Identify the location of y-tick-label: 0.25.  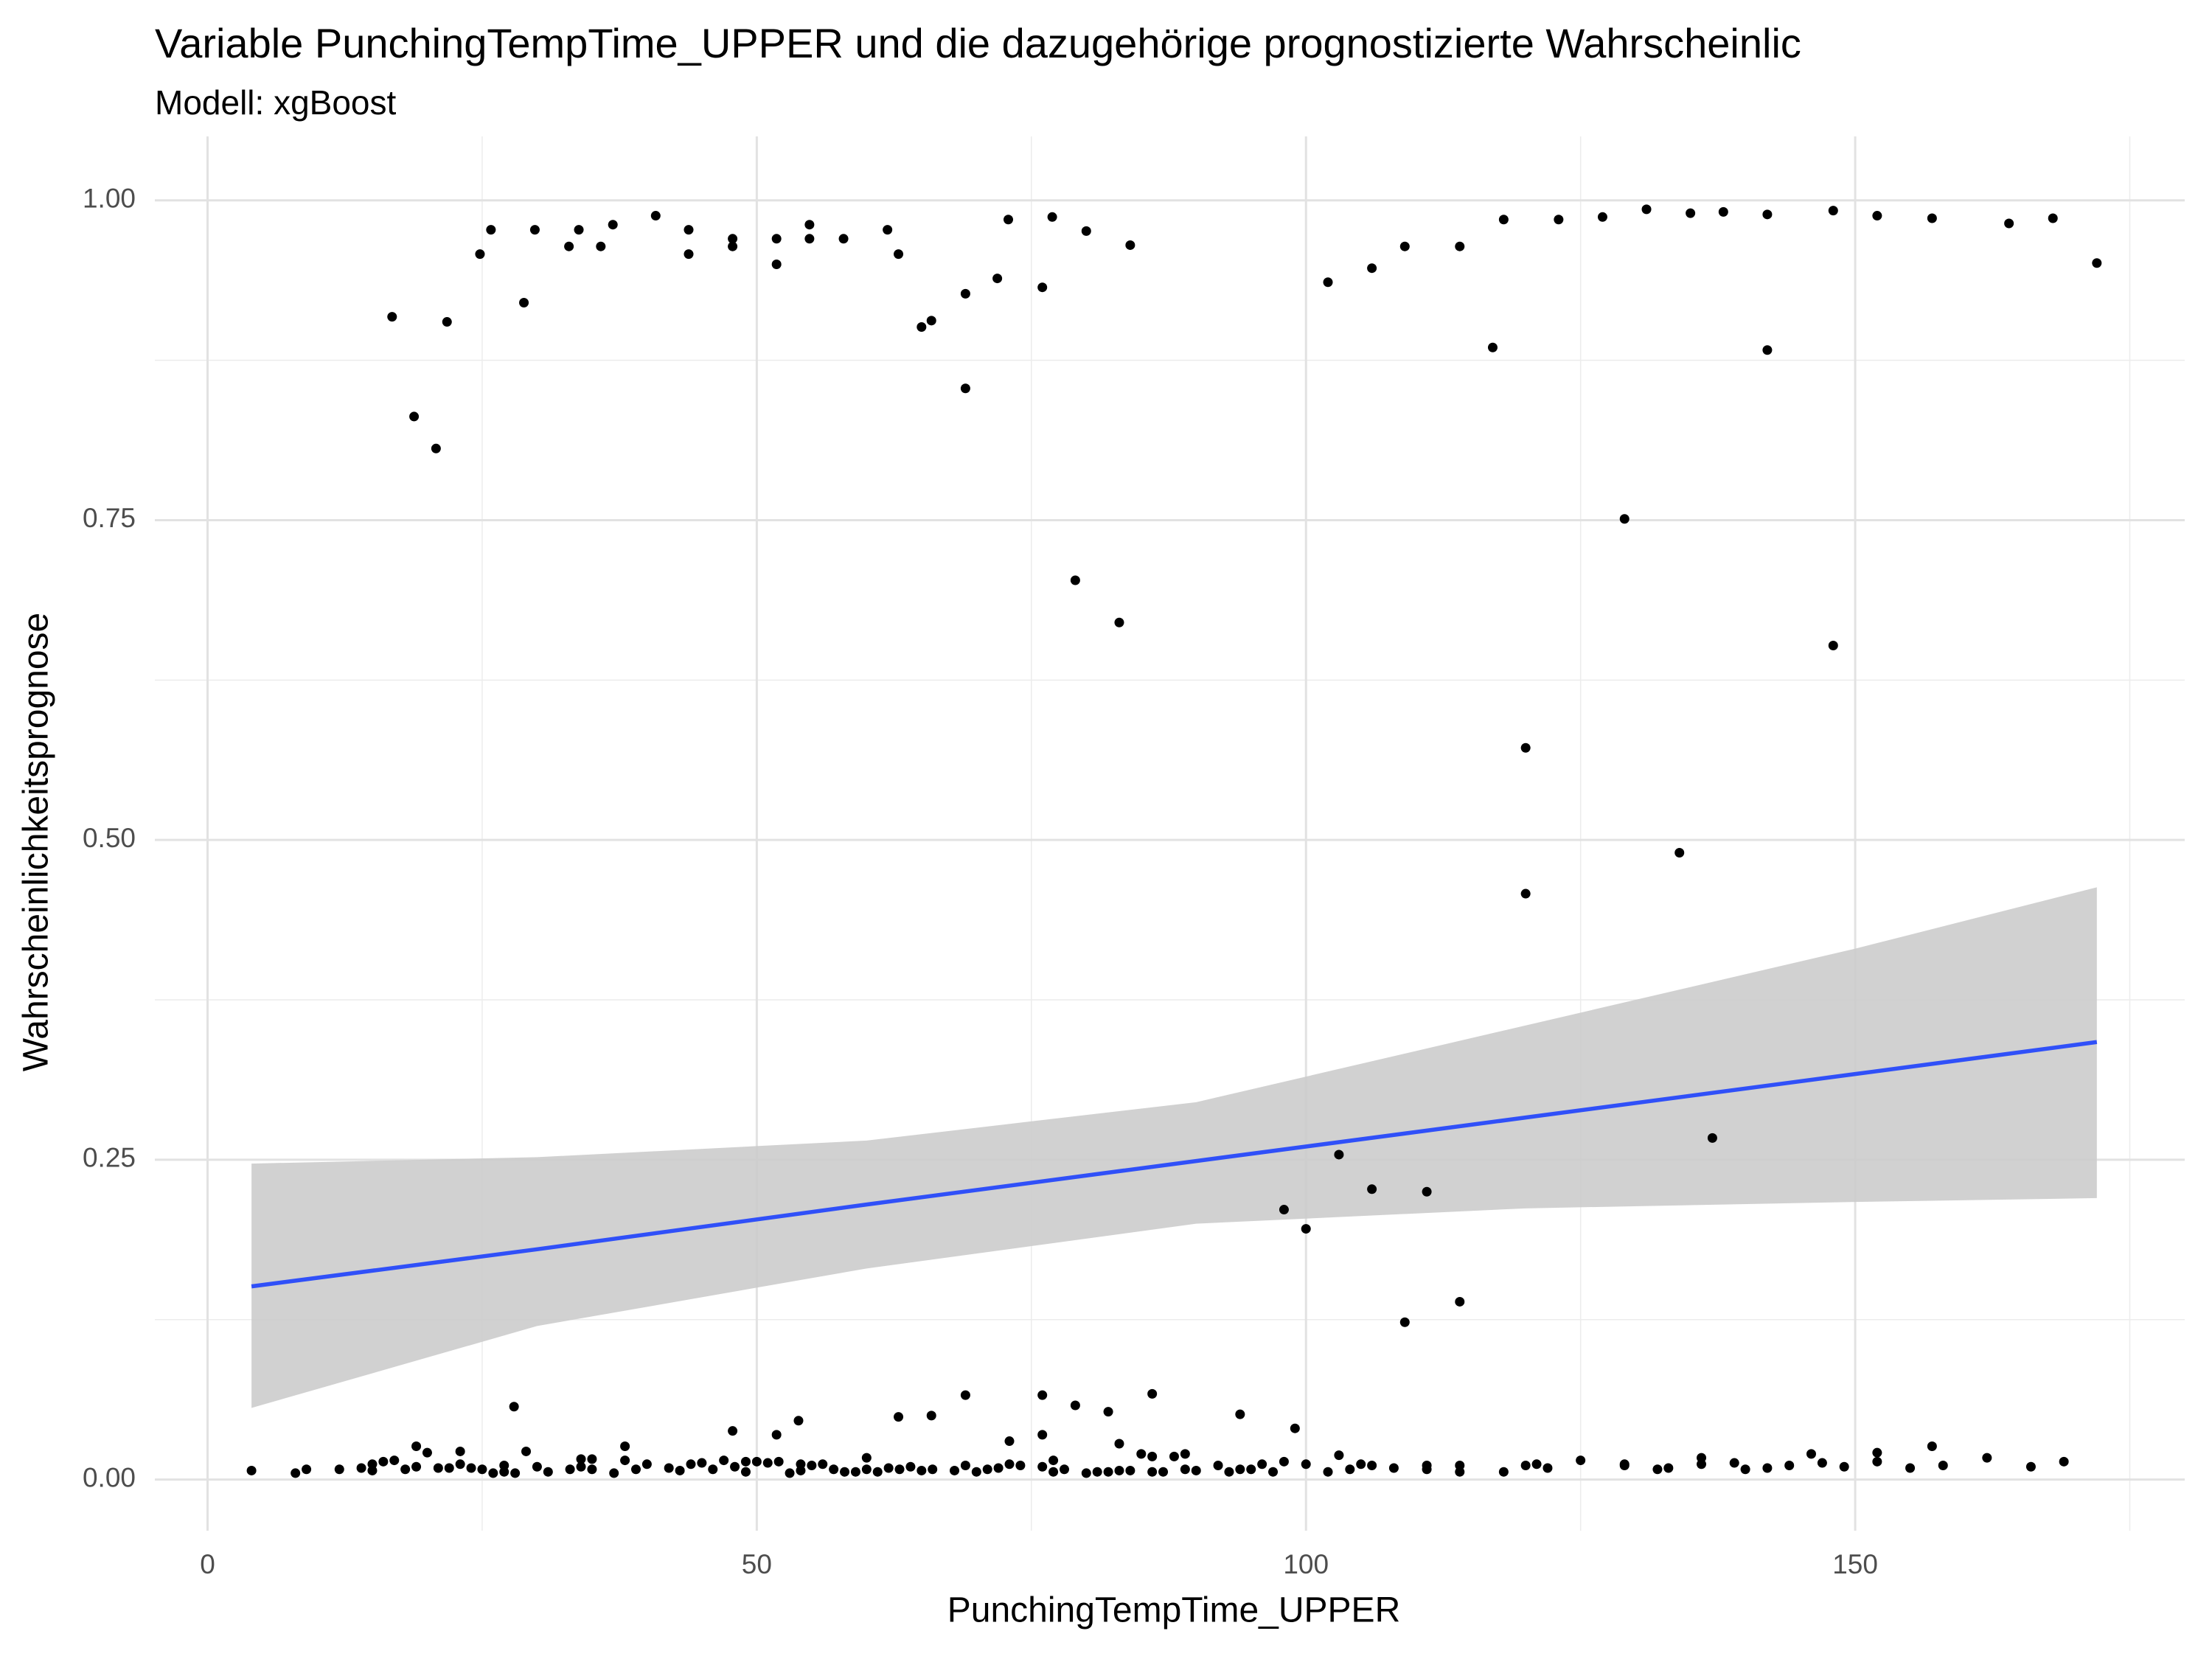
(109, 1158).